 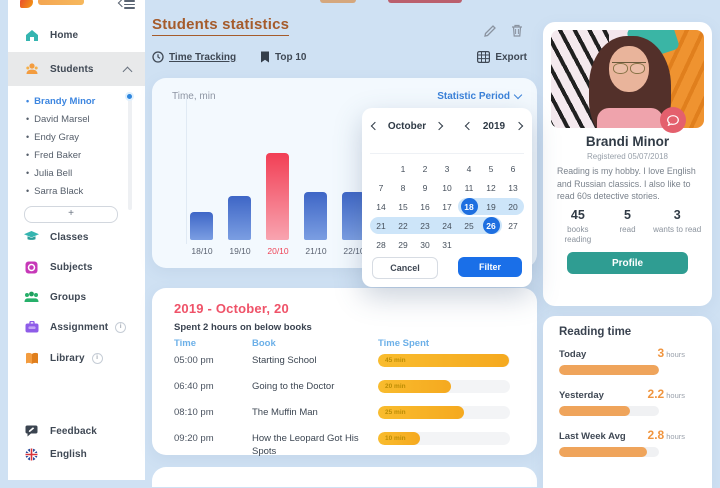 What do you see at coordinates (76, 35) in the screenshot?
I see `sidebar-item-home: Home` at bounding box center [76, 35].